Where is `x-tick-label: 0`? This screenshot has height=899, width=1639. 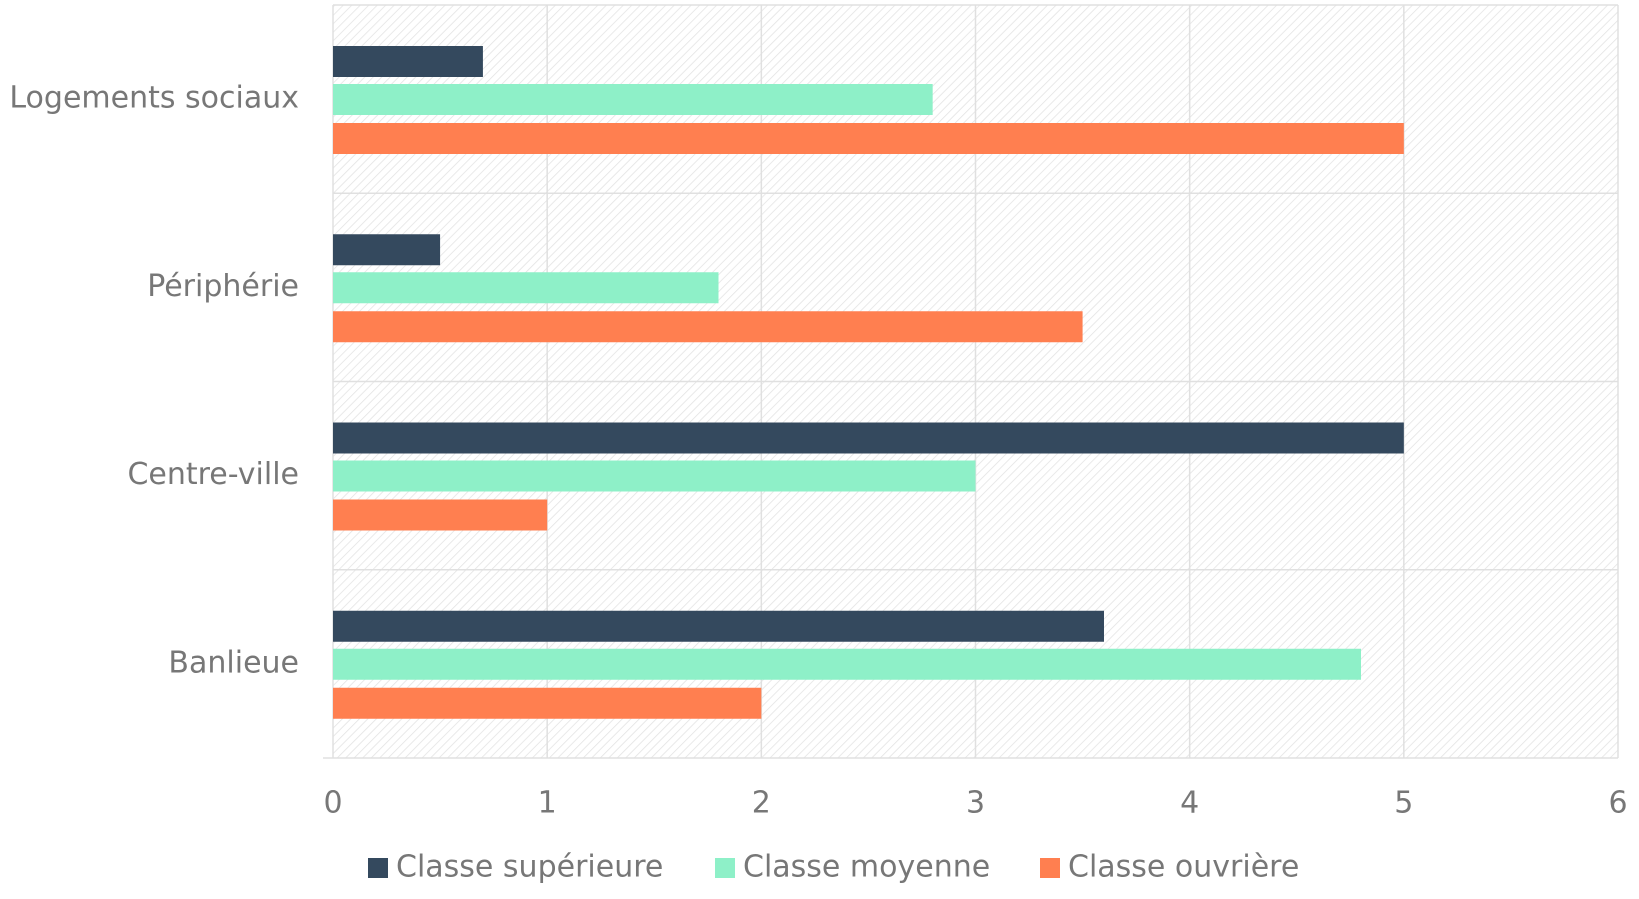
x-tick-label: 0 is located at coordinates (332, 803).